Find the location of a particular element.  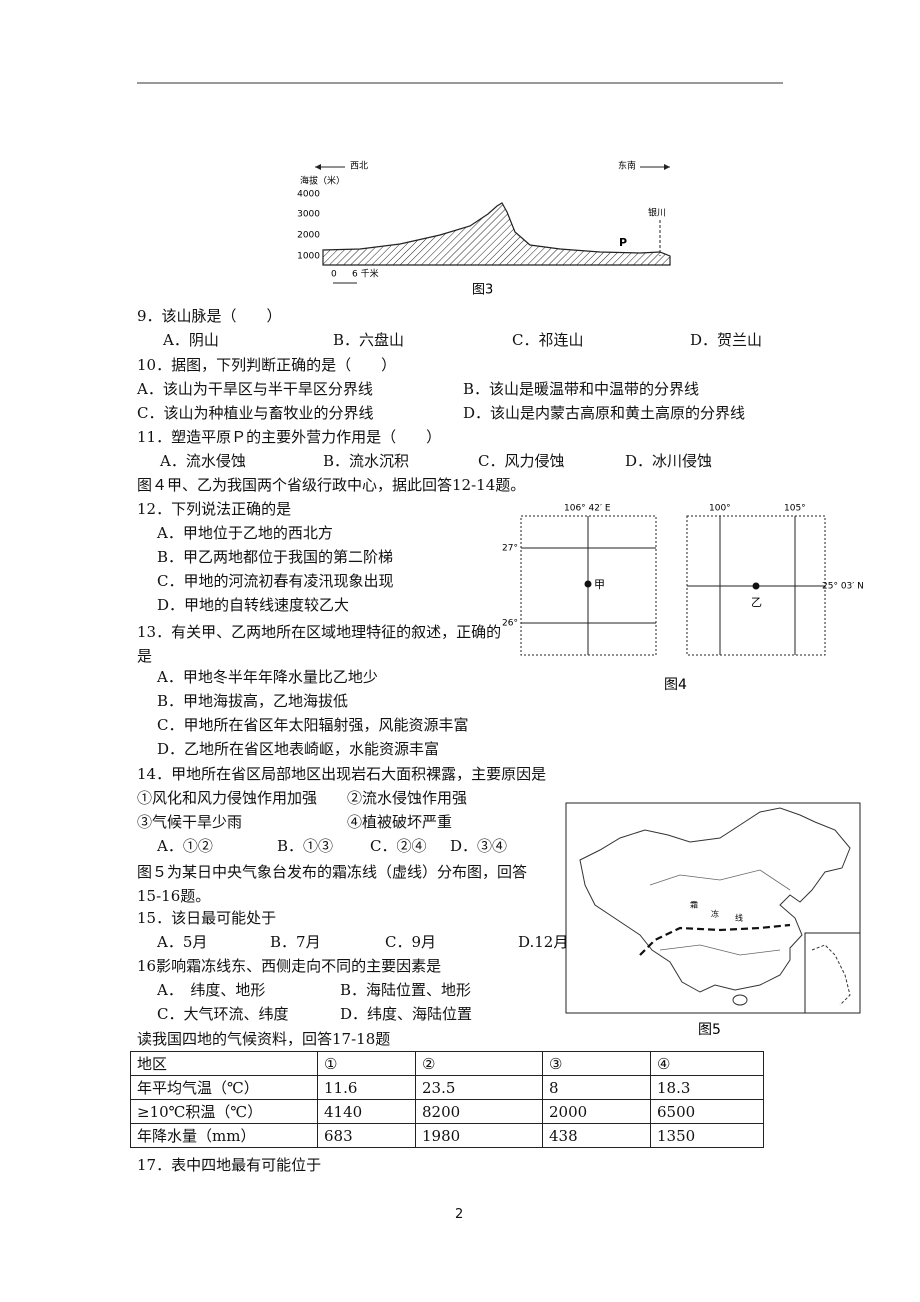

option: A．5月 is located at coordinates (182, 942).